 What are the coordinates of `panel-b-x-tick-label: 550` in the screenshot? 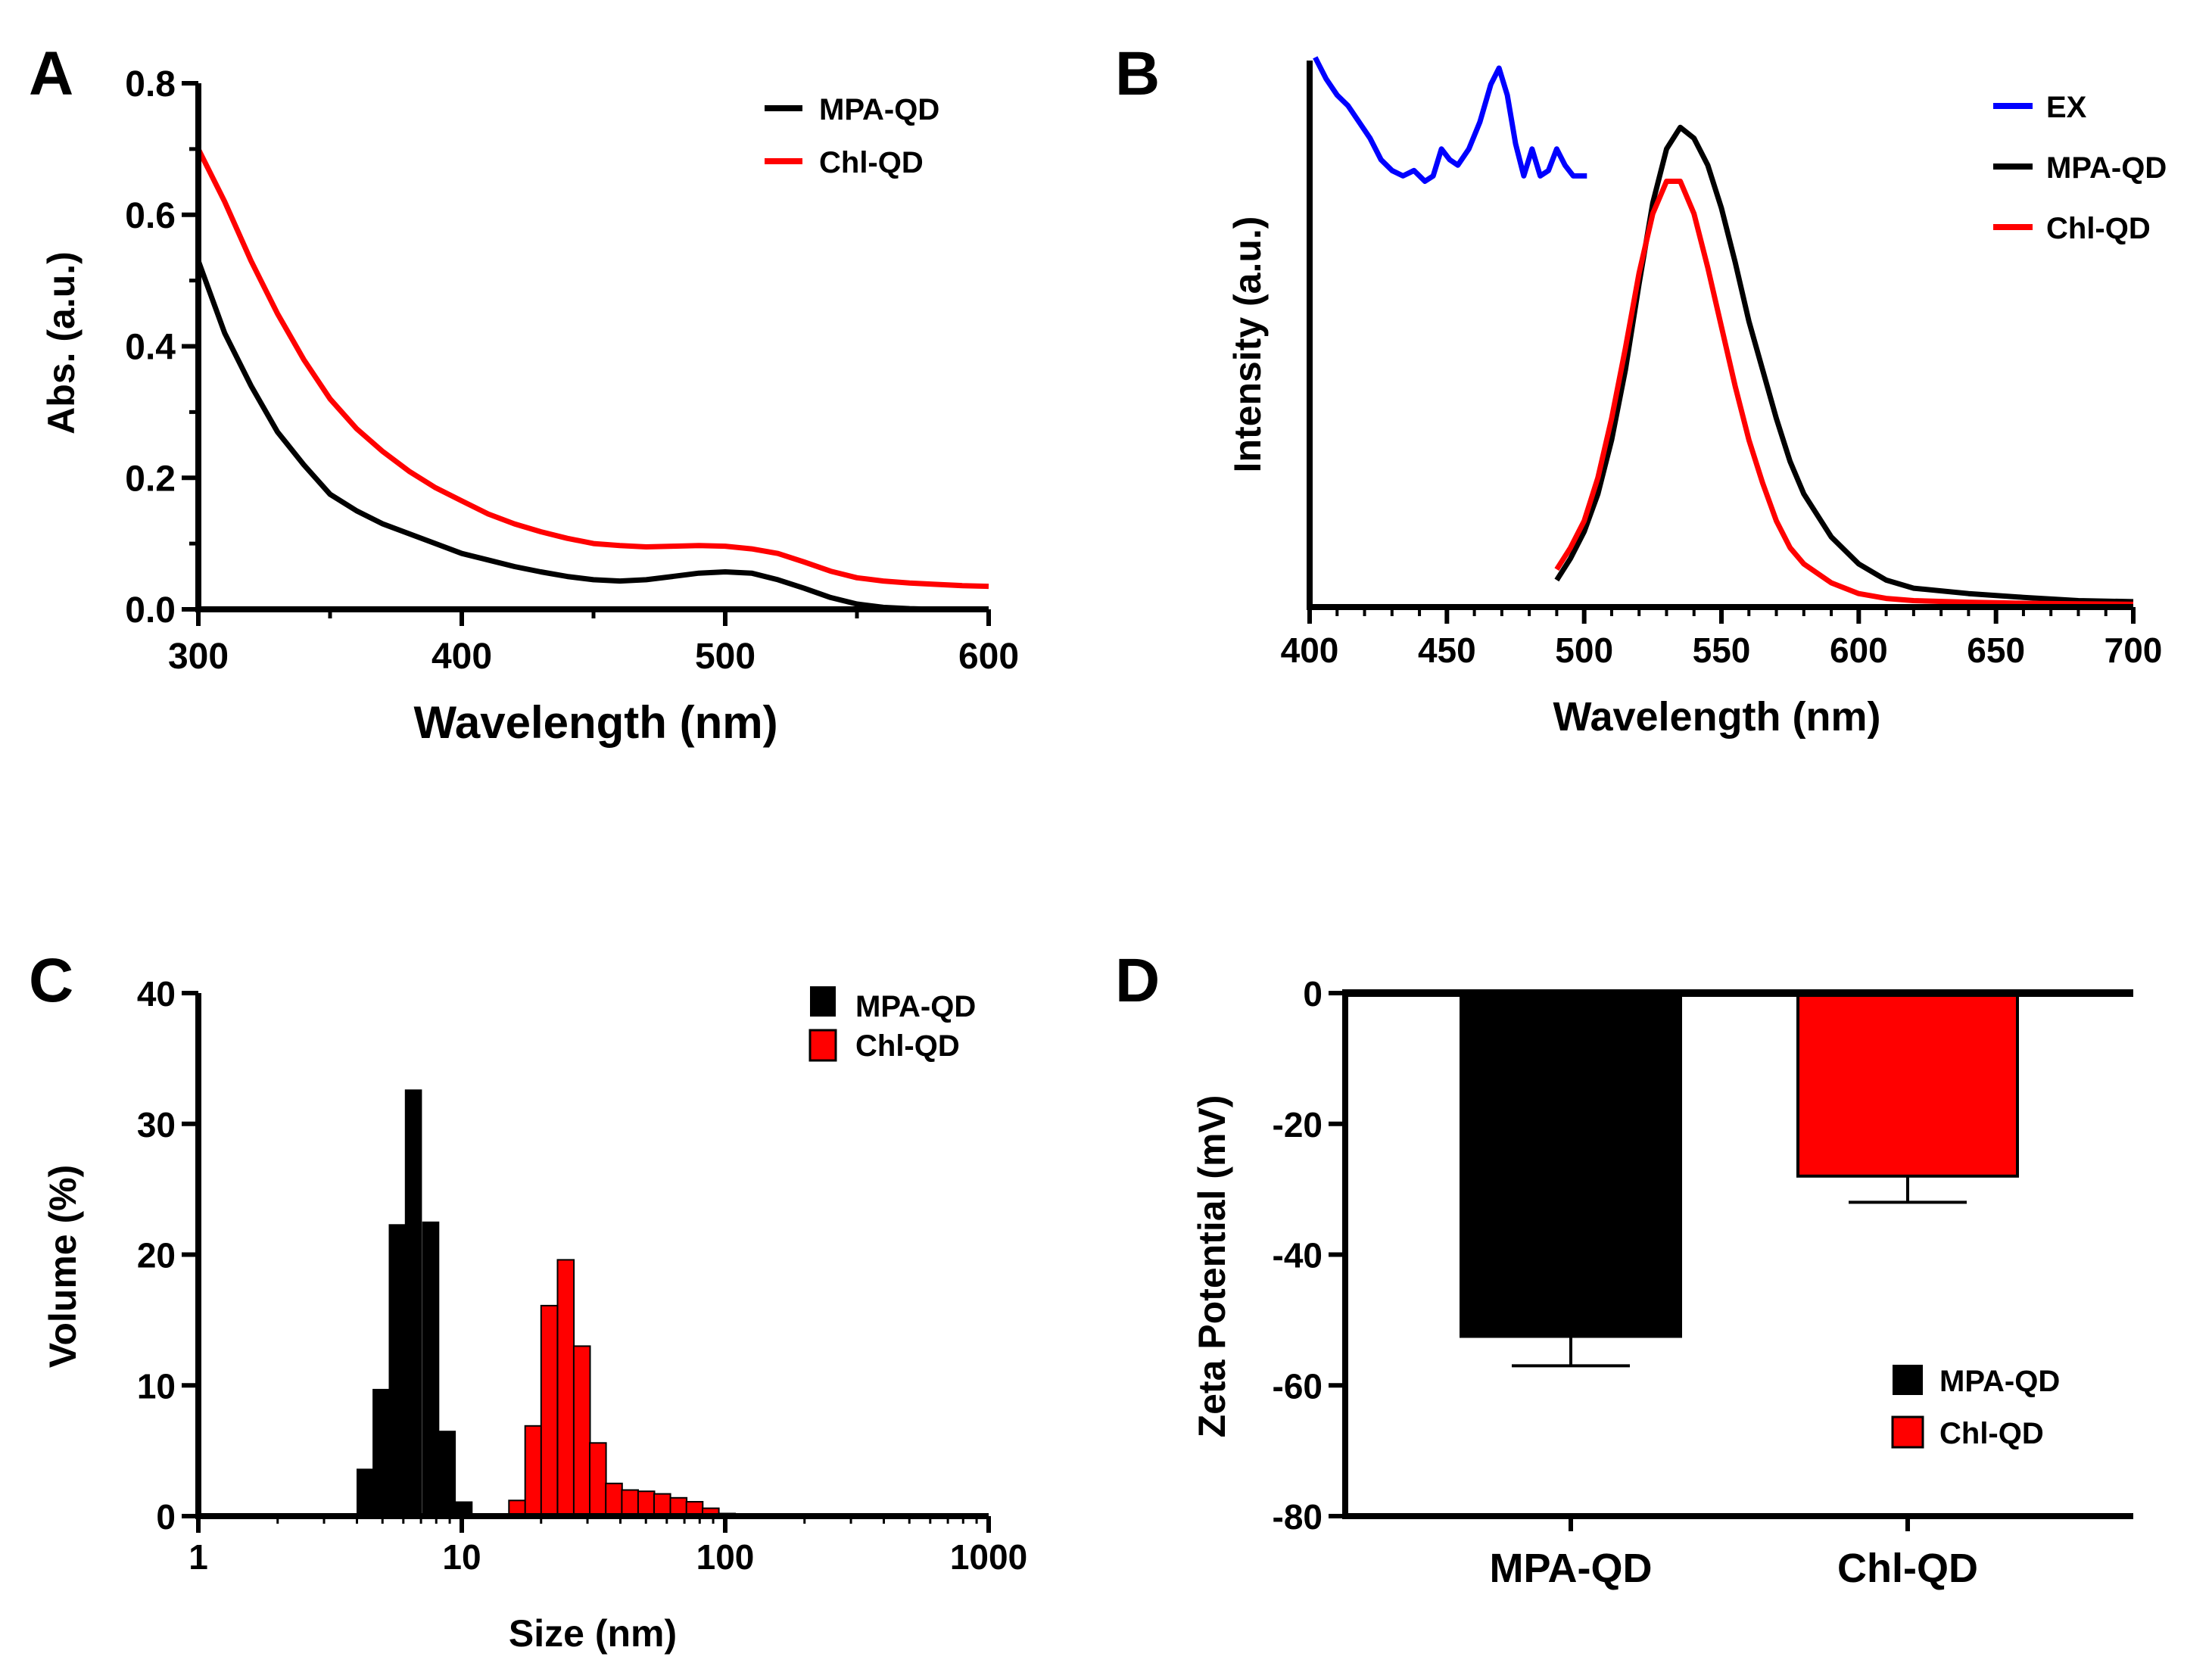 It's located at (1722, 650).